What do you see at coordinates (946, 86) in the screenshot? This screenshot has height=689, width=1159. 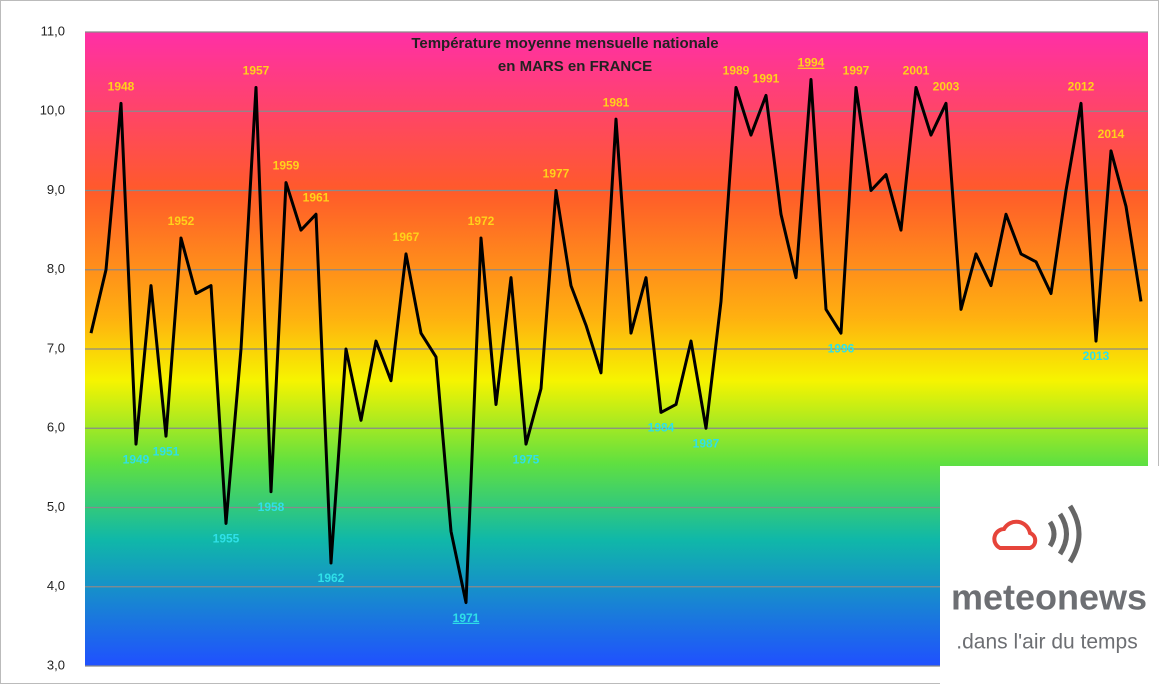 I see `year-label: 2003` at bounding box center [946, 86].